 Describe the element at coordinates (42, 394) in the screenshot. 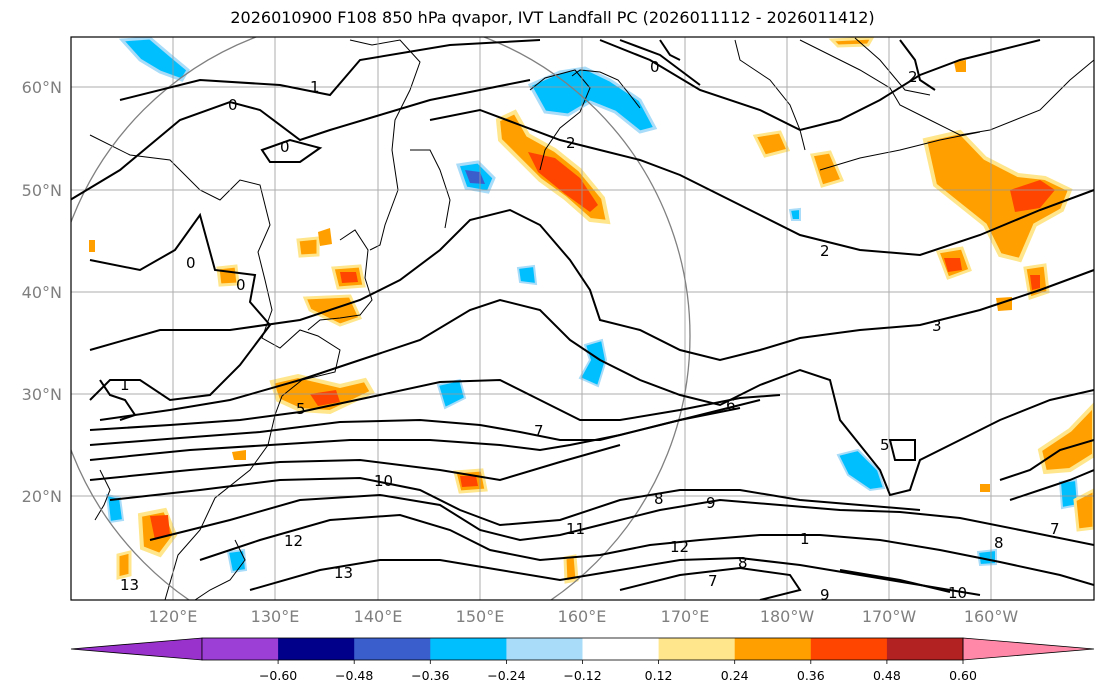

I see `lat-tick-label: 30°N` at that location.